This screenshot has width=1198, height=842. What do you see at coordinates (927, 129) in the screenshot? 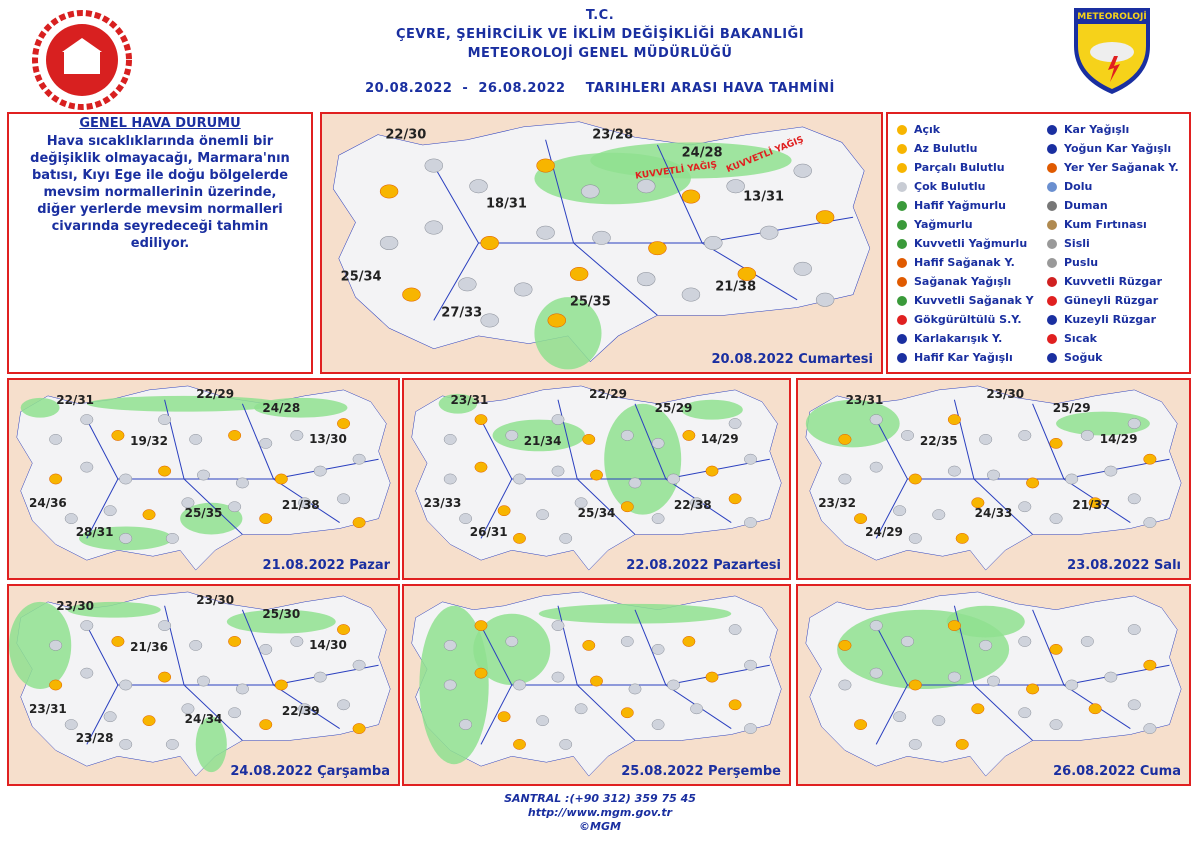
I see `legend-label: Açık` at bounding box center [927, 129].